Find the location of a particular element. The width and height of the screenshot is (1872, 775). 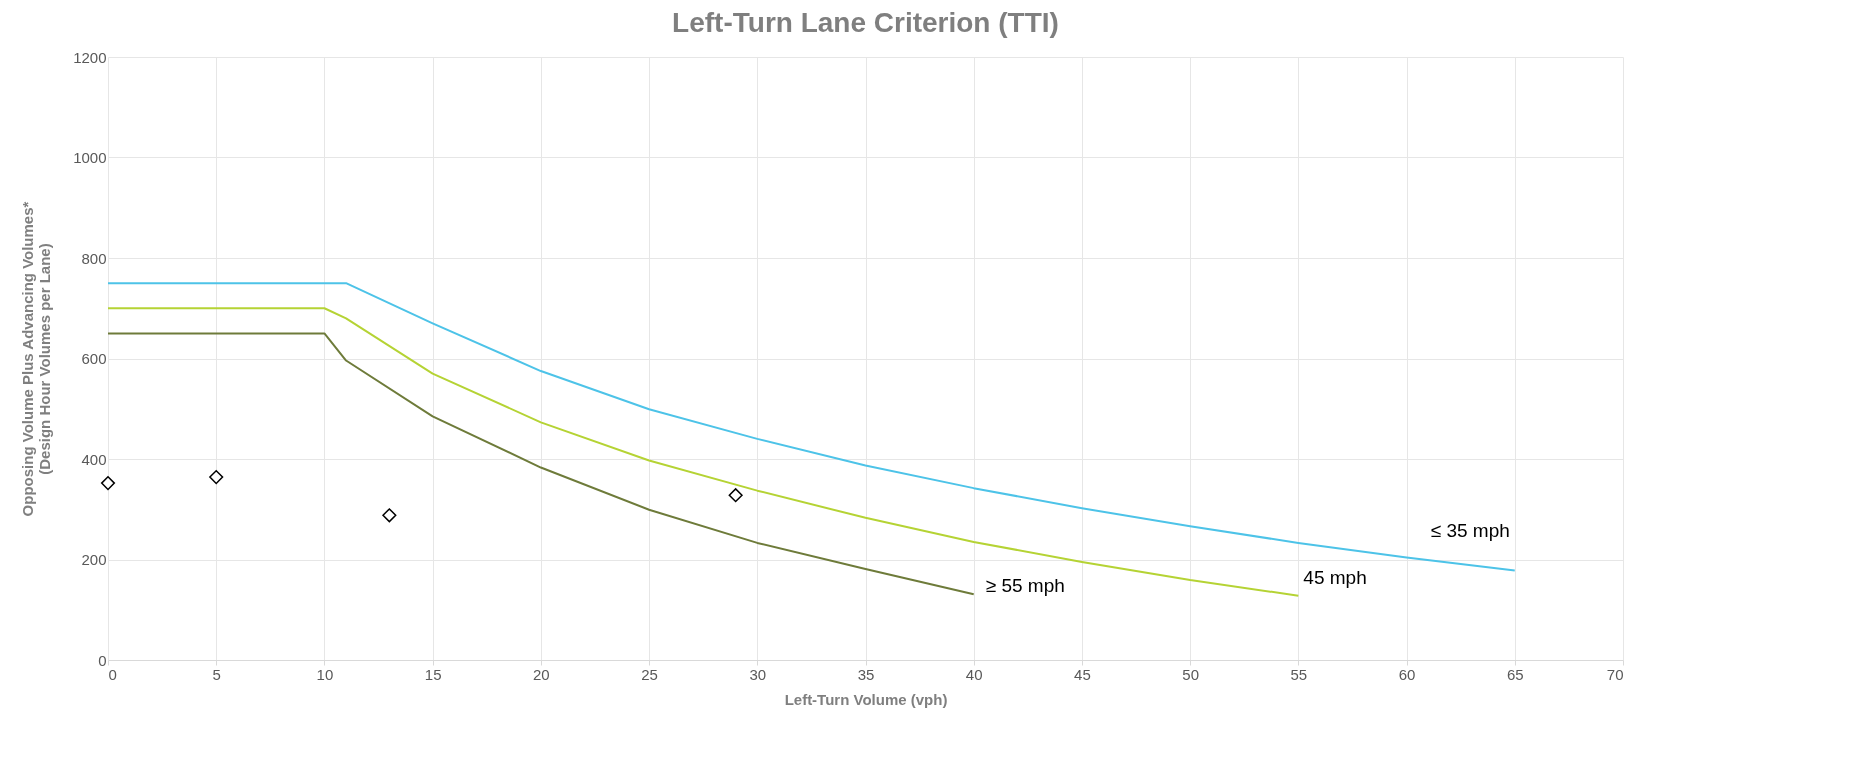

x-tick-label: 10 is located at coordinates (325, 674).